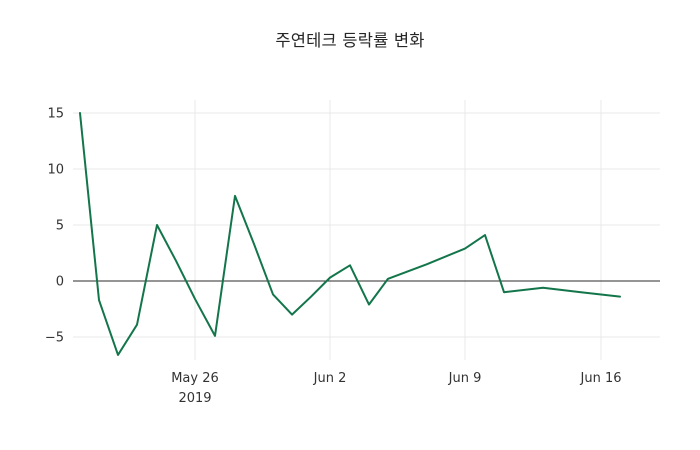  Describe the element at coordinates (60, 282) in the screenshot. I see `y-tick-label: 0` at that location.